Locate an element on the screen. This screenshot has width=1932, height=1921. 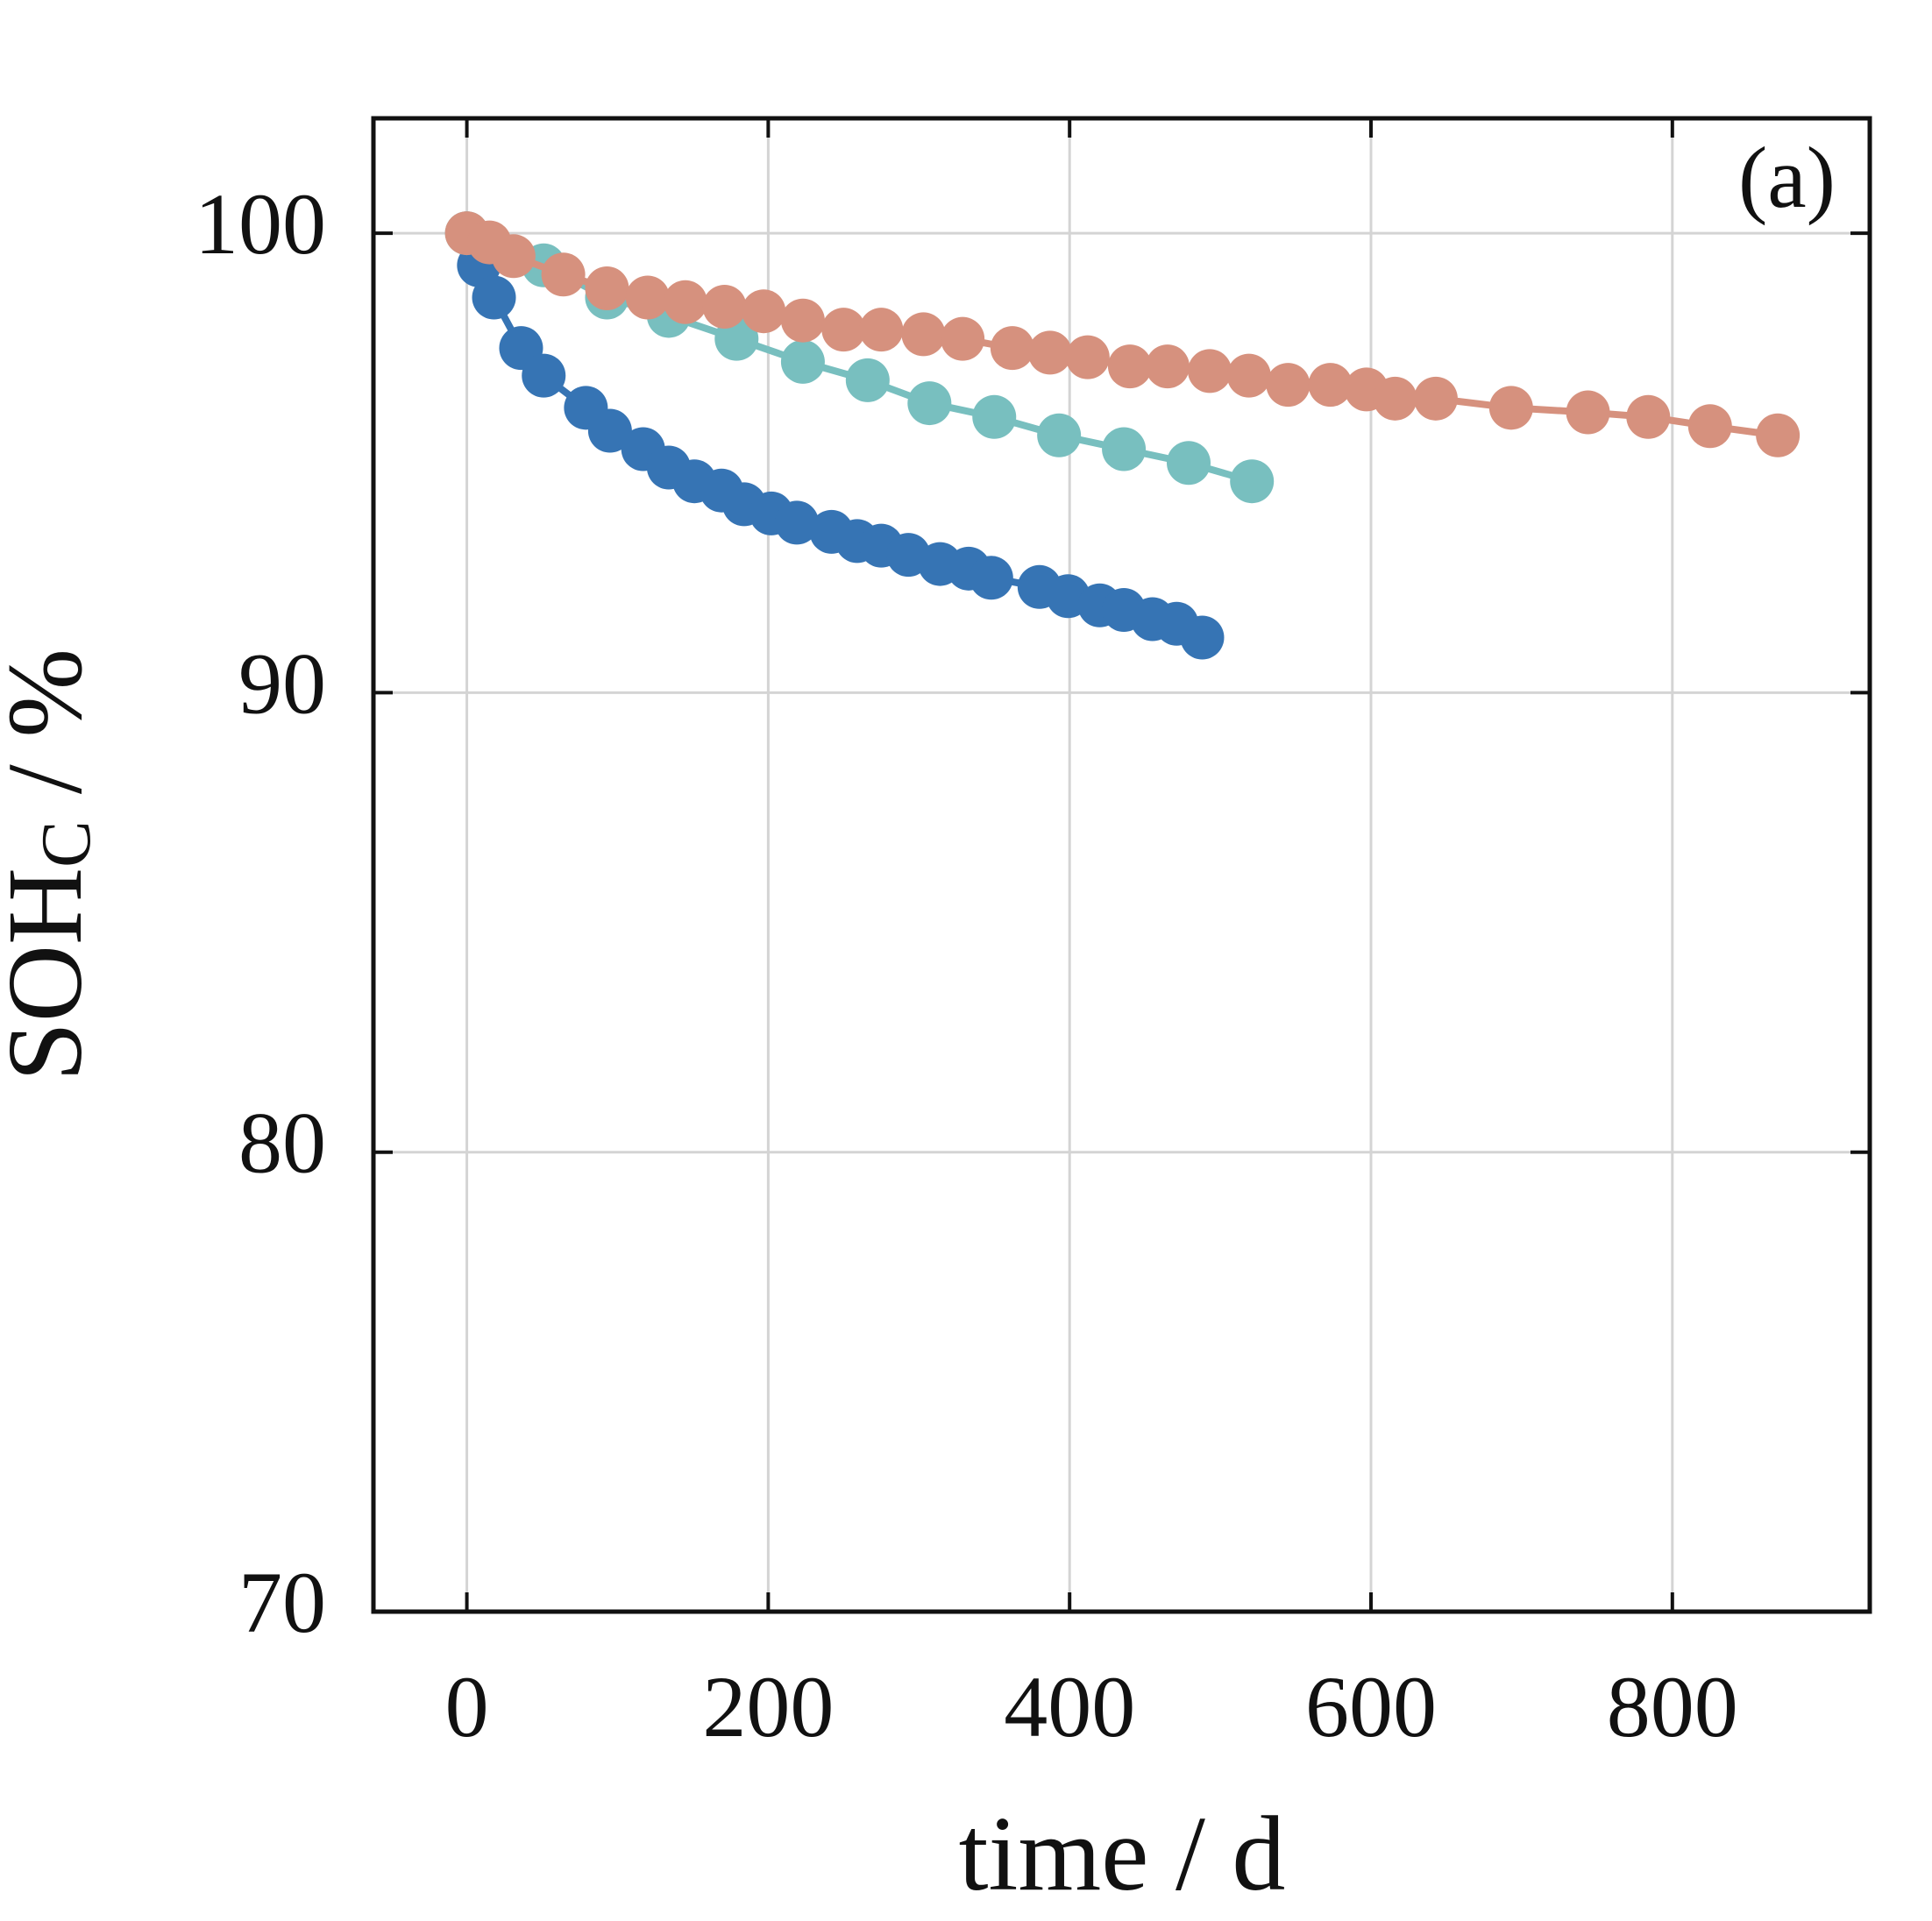
y-tick-label: 70 is located at coordinates (282, 1602).